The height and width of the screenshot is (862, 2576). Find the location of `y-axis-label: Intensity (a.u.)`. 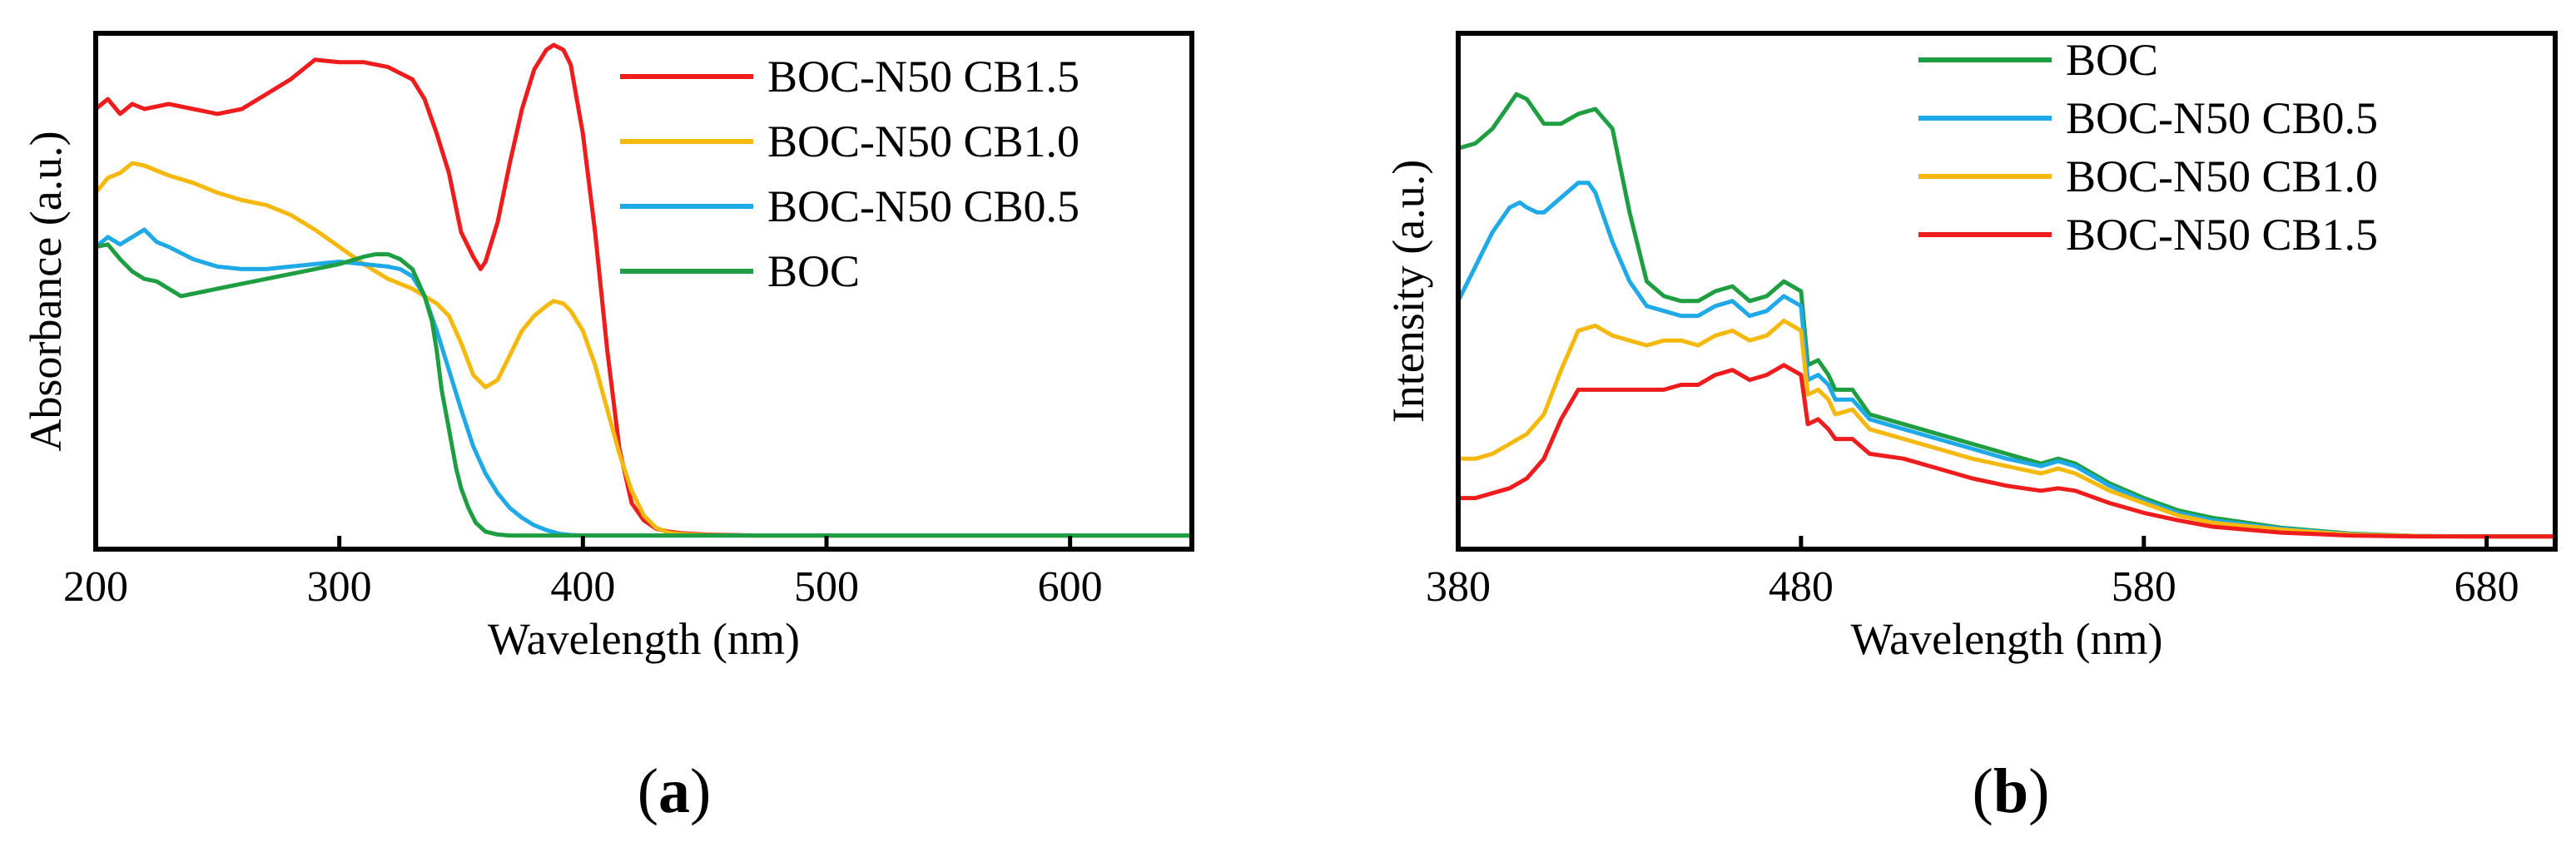

y-axis-label: Intensity (a.u.) is located at coordinates (1408, 291).